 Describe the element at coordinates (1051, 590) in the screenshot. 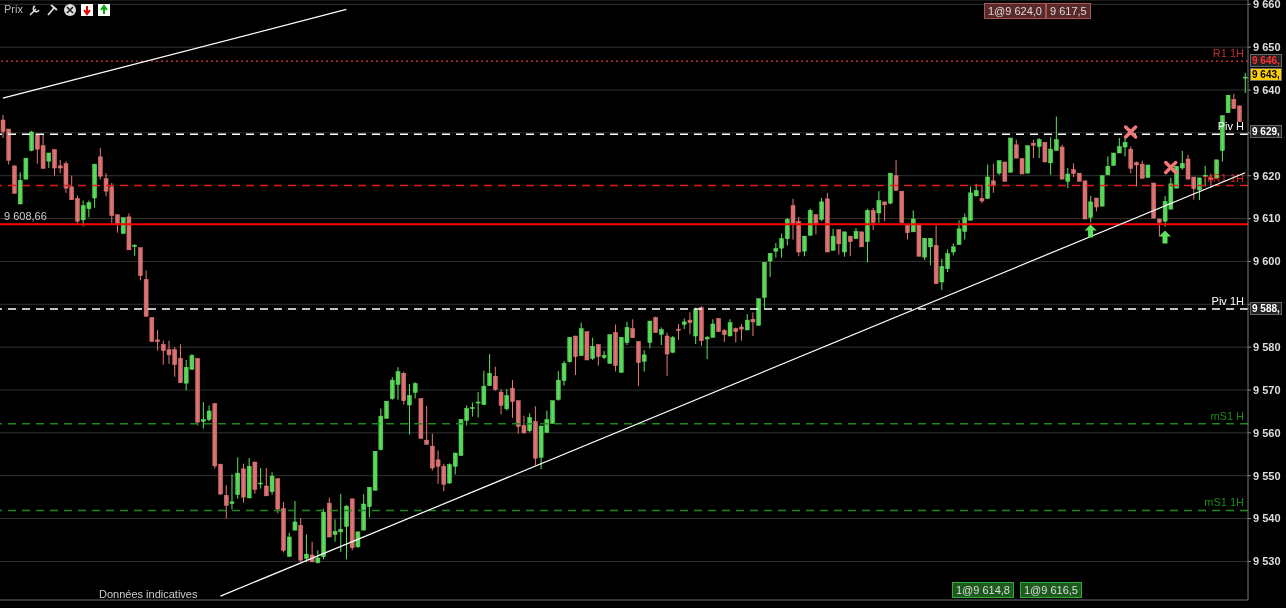

I see `annotation: 1@9 616,5` at that location.